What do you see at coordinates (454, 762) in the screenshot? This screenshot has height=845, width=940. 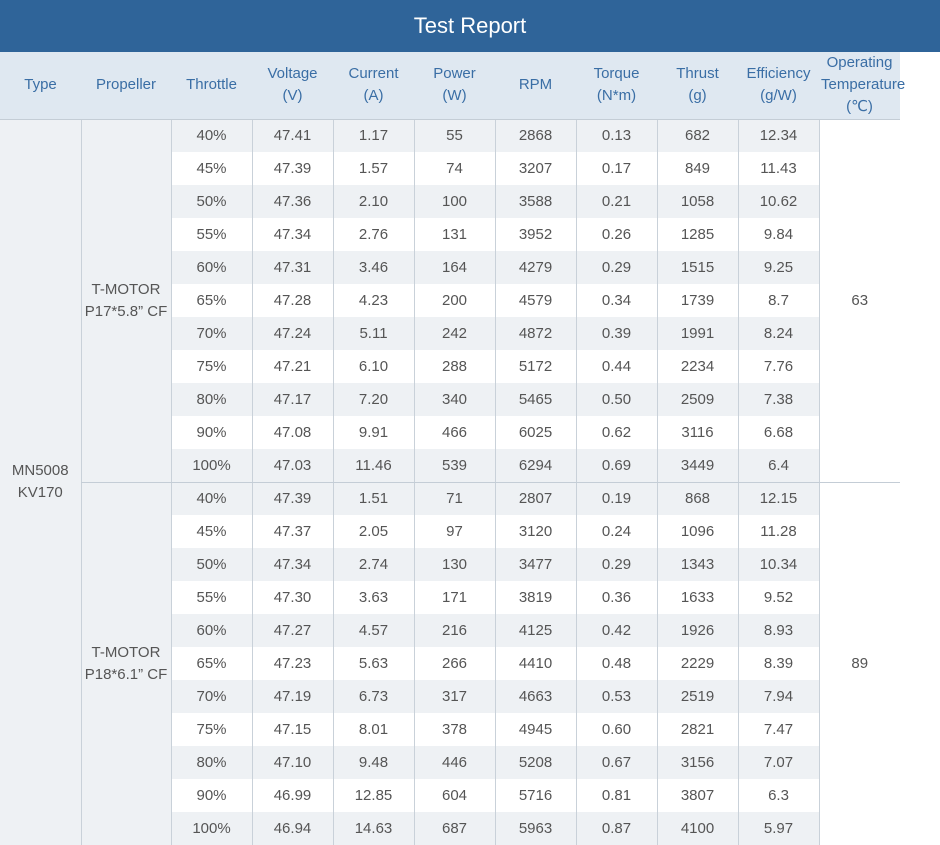 I see `power-cell: 446` at bounding box center [454, 762].